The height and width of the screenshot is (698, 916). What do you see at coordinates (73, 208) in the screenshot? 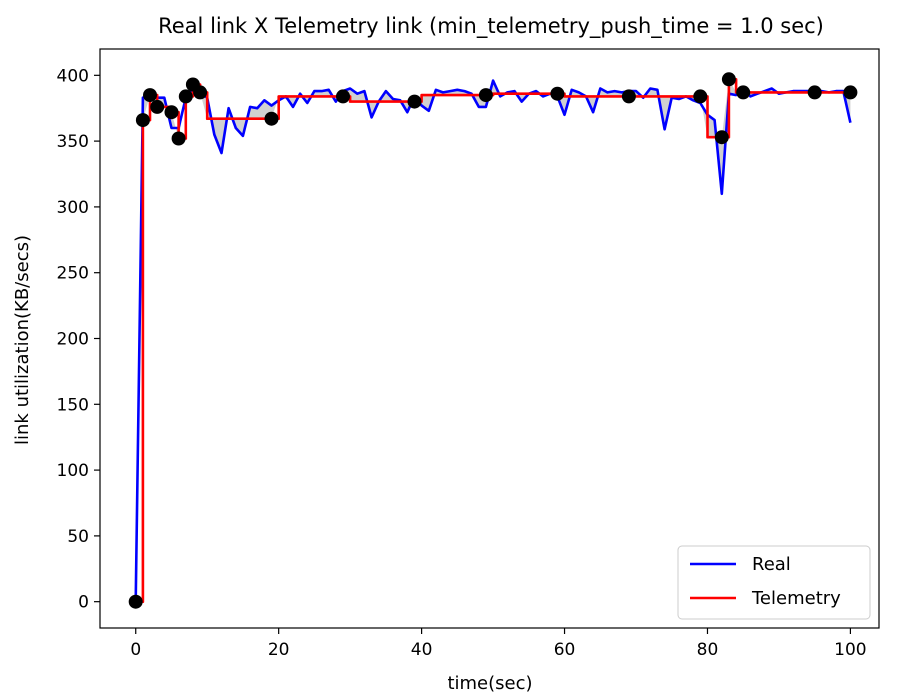
I see `y-tick-label: 300` at bounding box center [73, 208].